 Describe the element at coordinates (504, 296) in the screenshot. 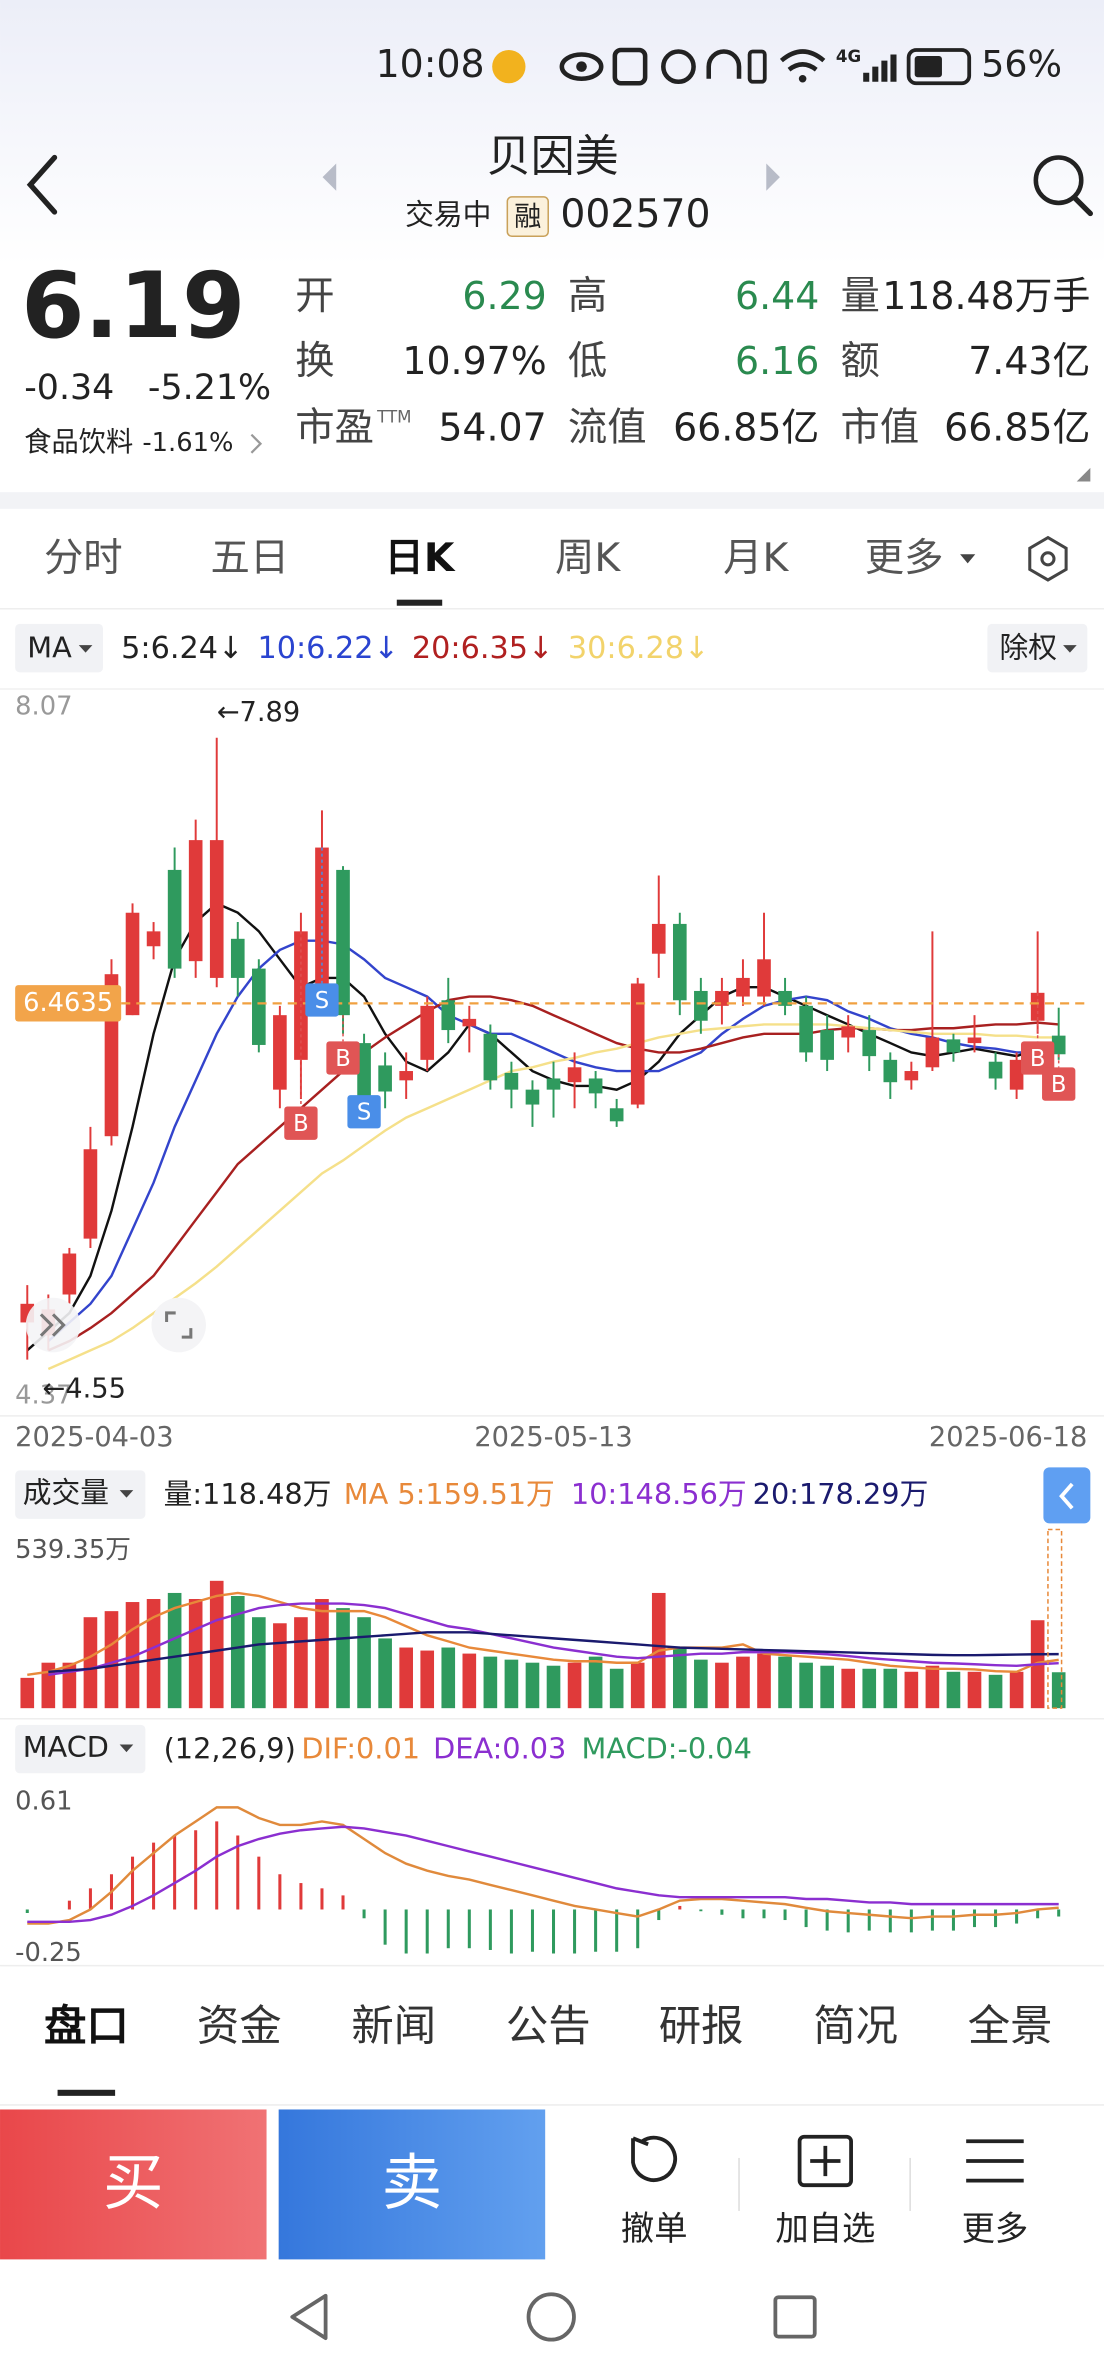

I see `field-value: 6.29` at that location.